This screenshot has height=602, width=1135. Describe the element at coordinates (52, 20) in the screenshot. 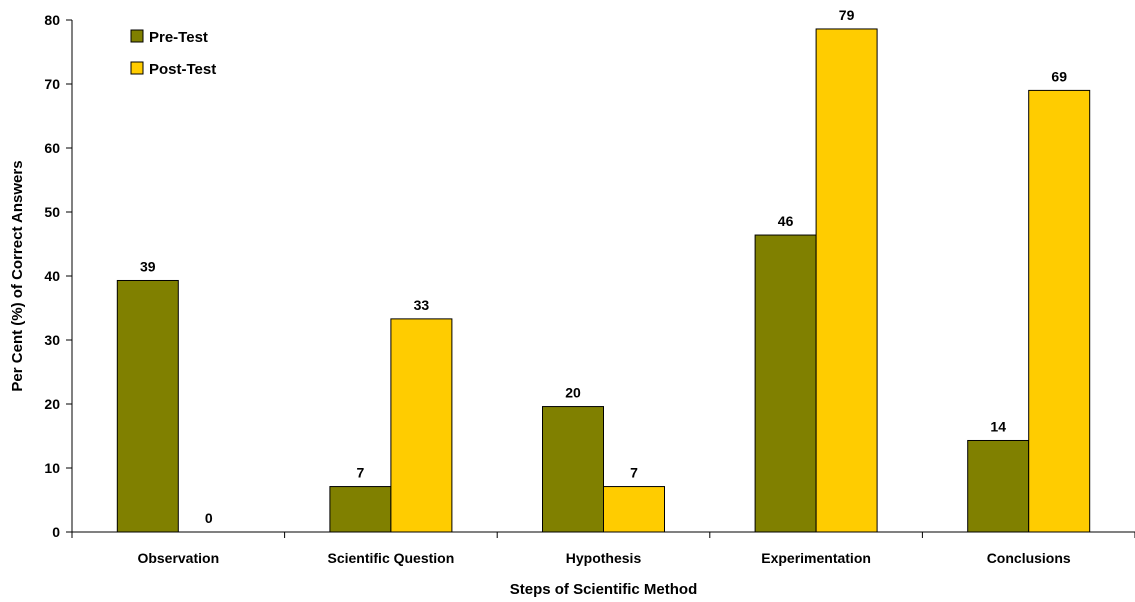

I see `y-tick-label: 80` at that location.